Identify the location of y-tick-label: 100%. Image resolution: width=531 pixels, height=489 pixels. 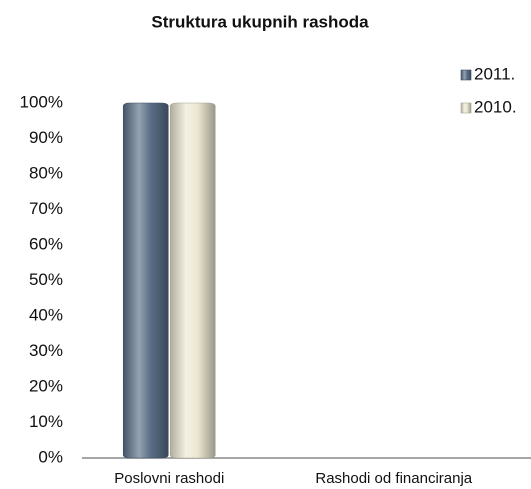
(41, 101).